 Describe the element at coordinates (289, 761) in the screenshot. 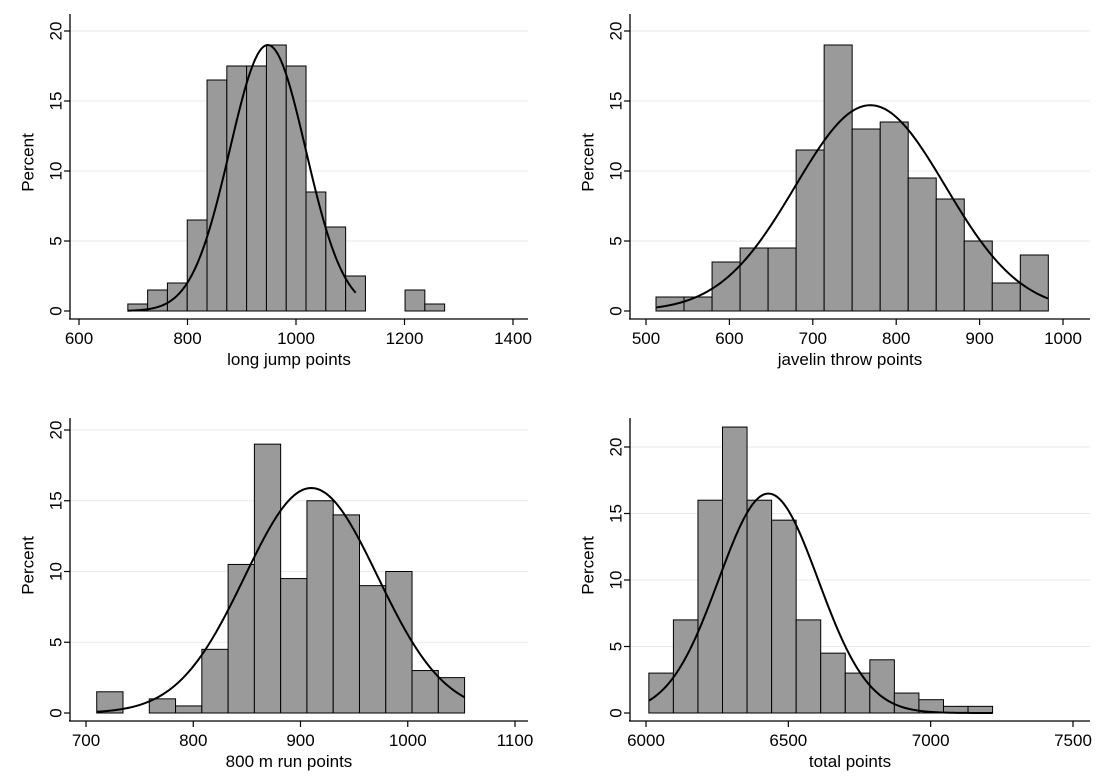

I see `x-axis-title: 800 m run points` at that location.